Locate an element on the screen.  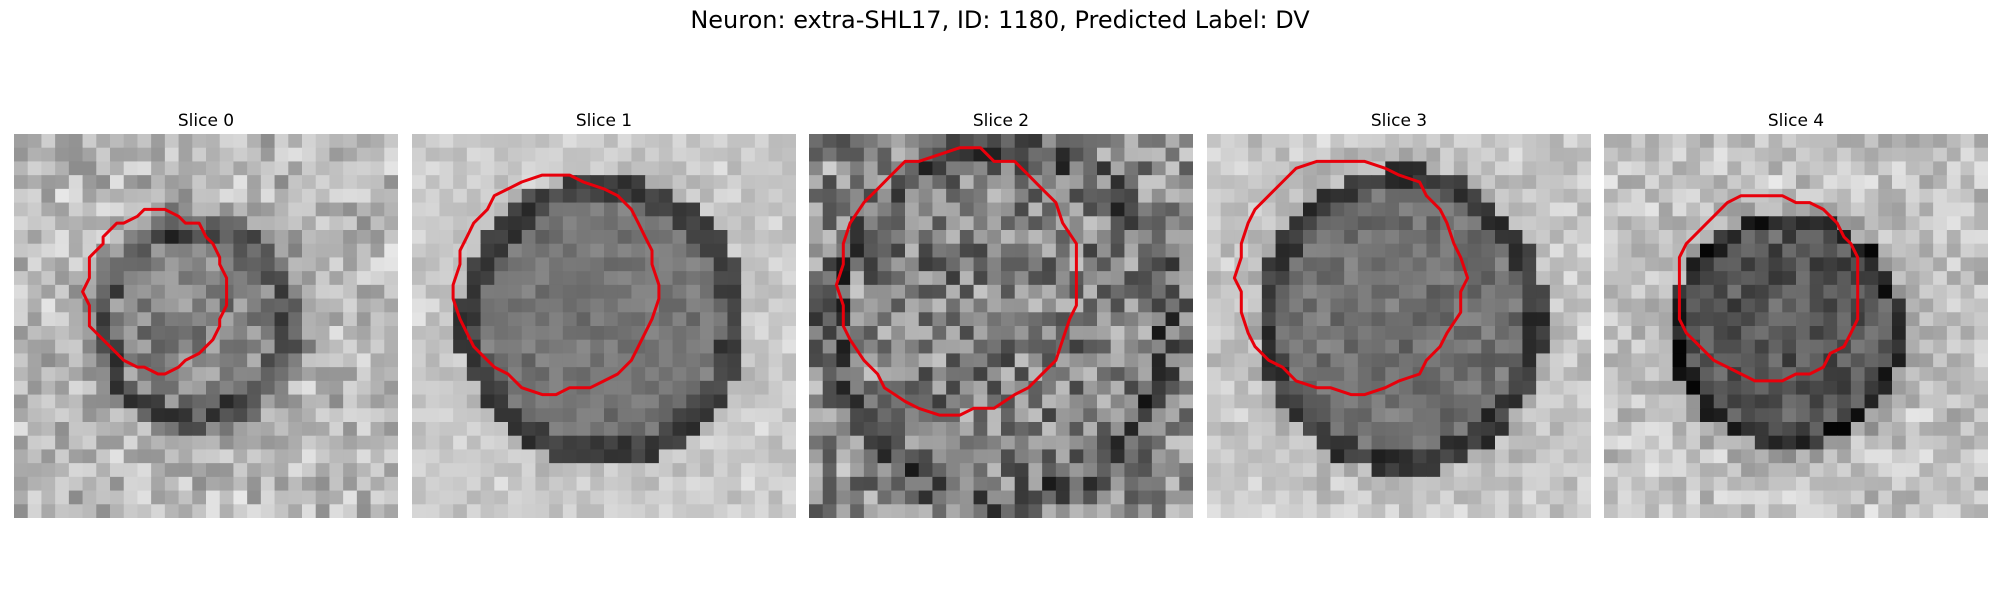
slice-panel-0: Slice 0 is located at coordinates (206, 313).